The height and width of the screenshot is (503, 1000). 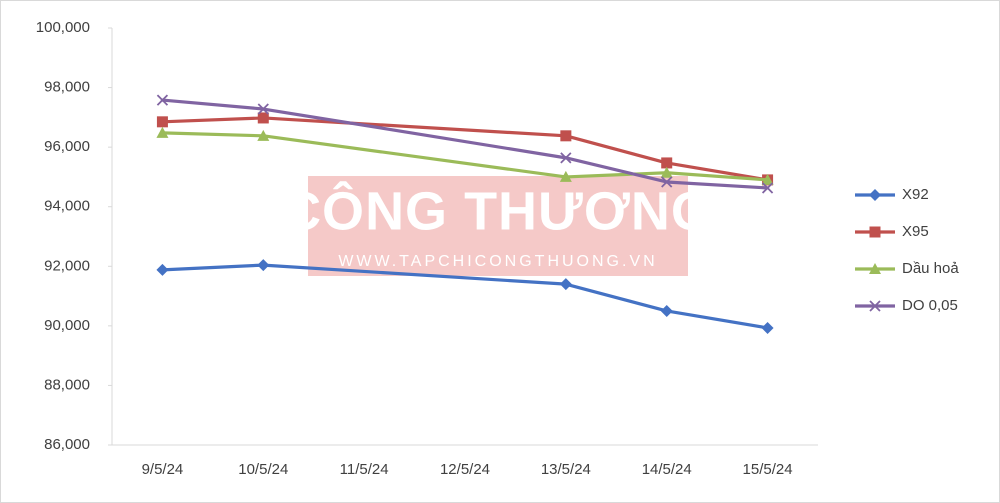 What do you see at coordinates (667, 469) in the screenshot?
I see `x-tick-label: 14/5/24` at bounding box center [667, 469].